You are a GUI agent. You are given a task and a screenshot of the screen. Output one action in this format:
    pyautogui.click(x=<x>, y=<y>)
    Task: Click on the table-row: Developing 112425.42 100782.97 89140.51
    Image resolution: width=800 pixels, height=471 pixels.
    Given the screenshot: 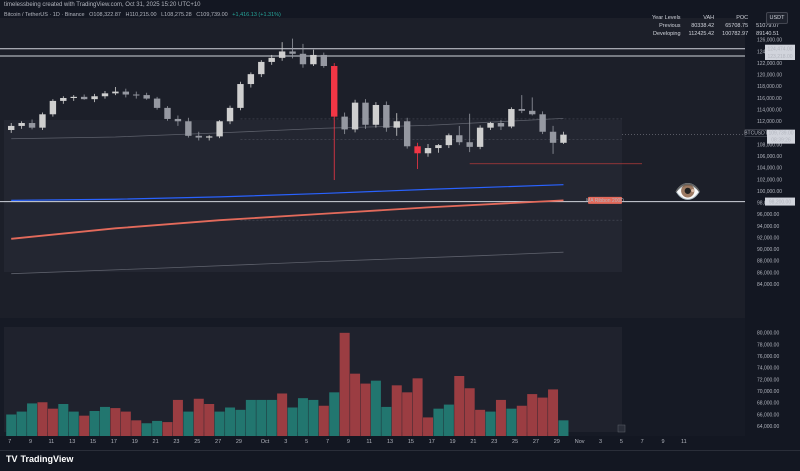 What is the action you would take?
    pyautogui.click(x=715, y=34)
    